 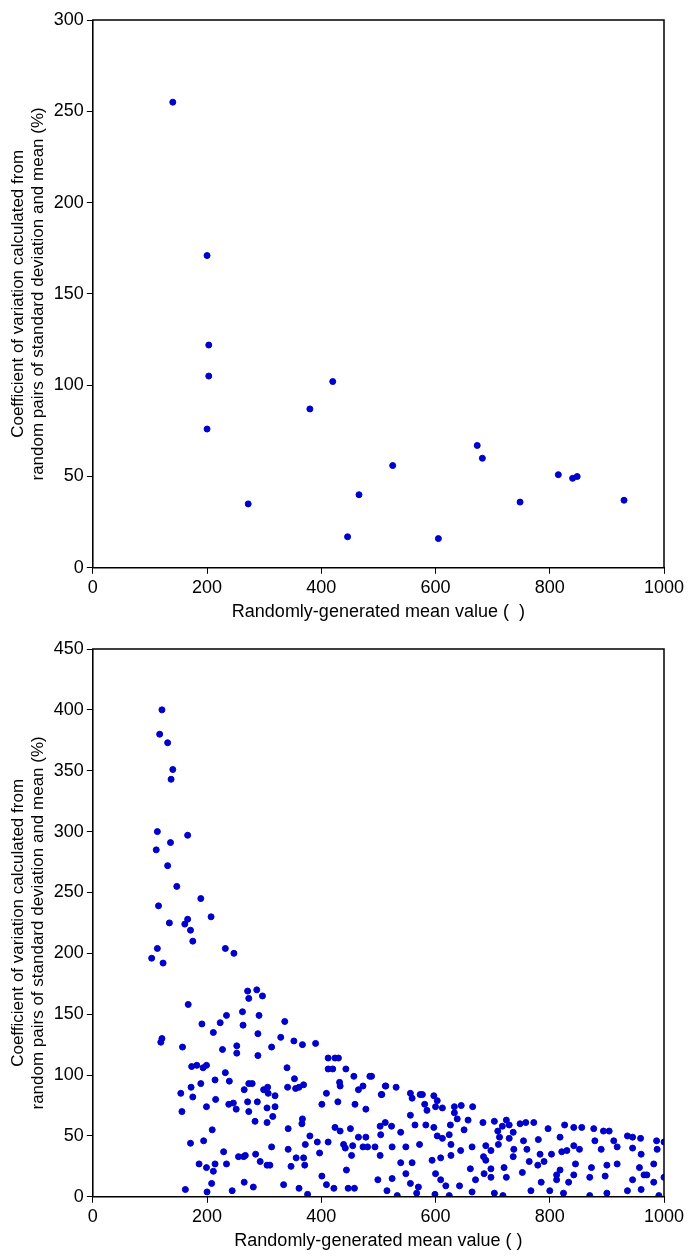 What do you see at coordinates (68, 708) in the screenshot?
I see `y-tick-label: 400` at bounding box center [68, 708].